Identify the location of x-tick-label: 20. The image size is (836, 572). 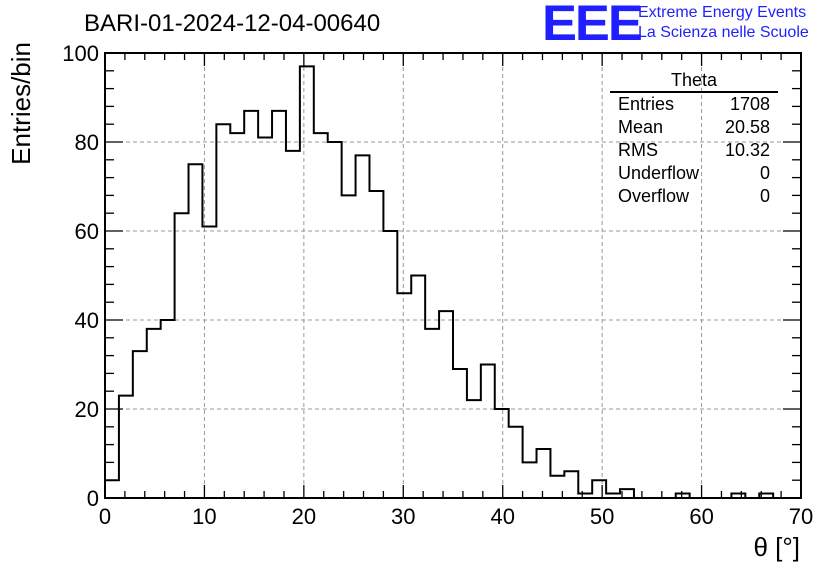
(304, 516).